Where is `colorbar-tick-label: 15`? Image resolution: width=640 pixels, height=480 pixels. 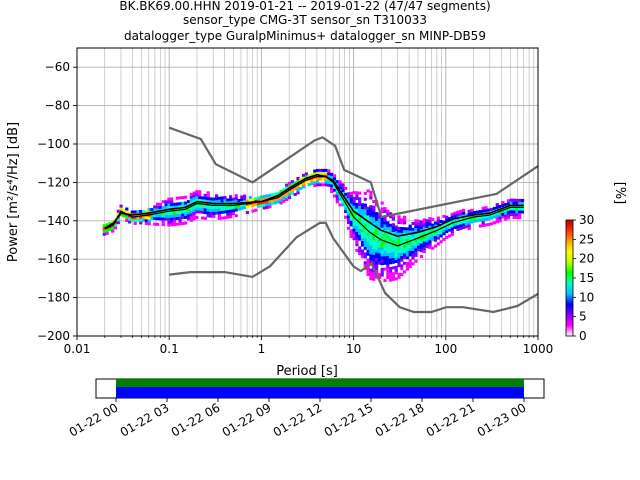 colorbar-tick-label: 15 is located at coordinates (586, 278).